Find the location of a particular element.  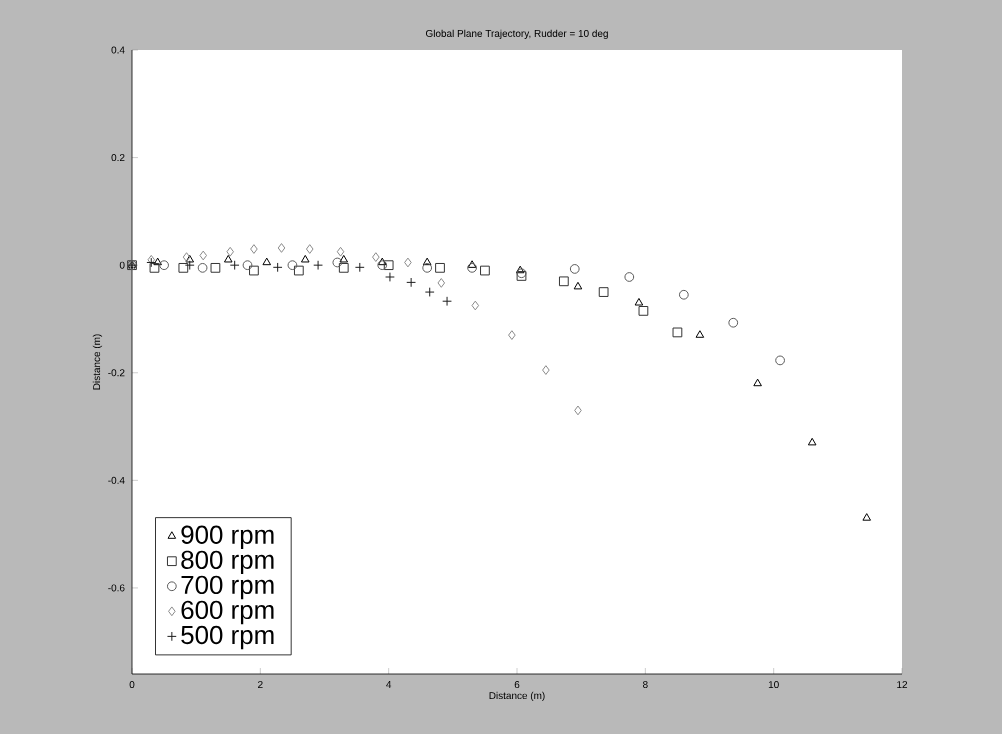

legend-label: 600 rpm is located at coordinates (227, 612).